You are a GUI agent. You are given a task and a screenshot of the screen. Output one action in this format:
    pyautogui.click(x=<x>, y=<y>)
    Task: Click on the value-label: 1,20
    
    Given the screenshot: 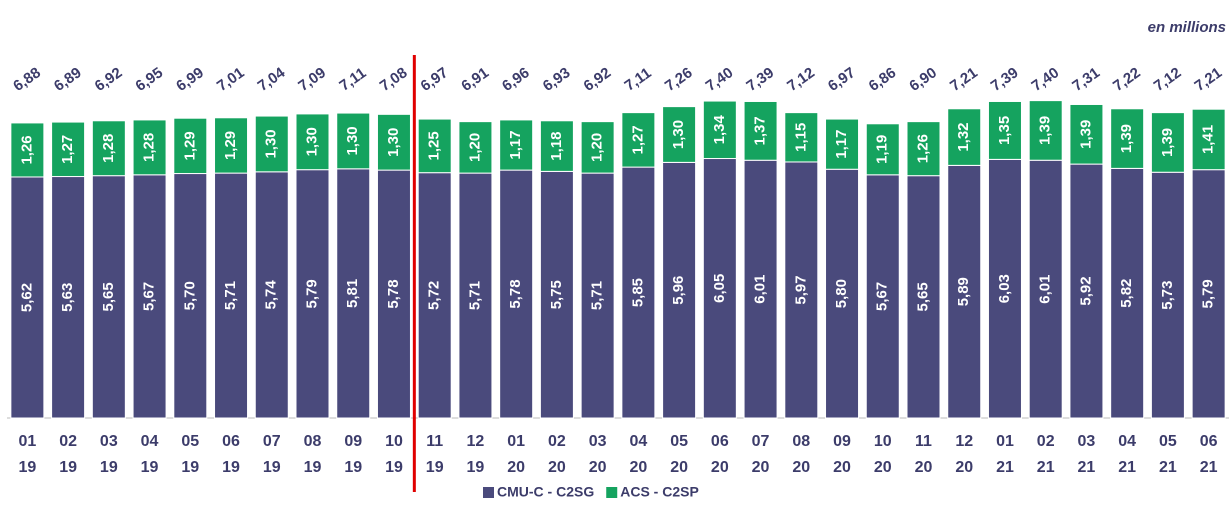 What is the action you would take?
    pyautogui.click(x=597, y=147)
    